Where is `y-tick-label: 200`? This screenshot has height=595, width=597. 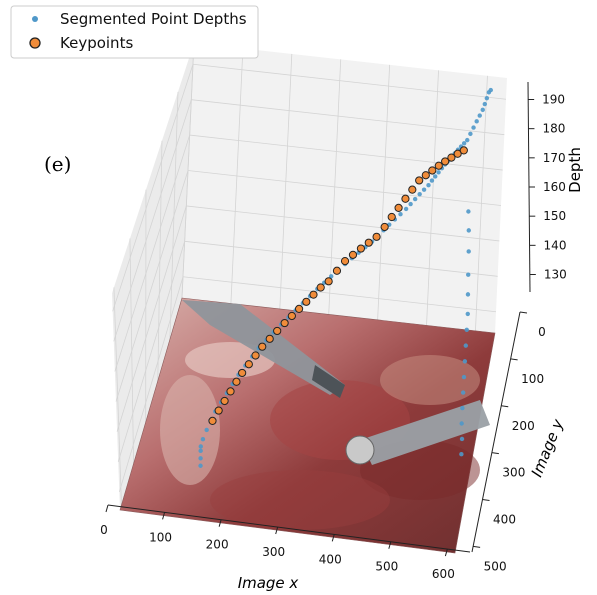 y-tick-label: 200 is located at coordinates (523, 426).